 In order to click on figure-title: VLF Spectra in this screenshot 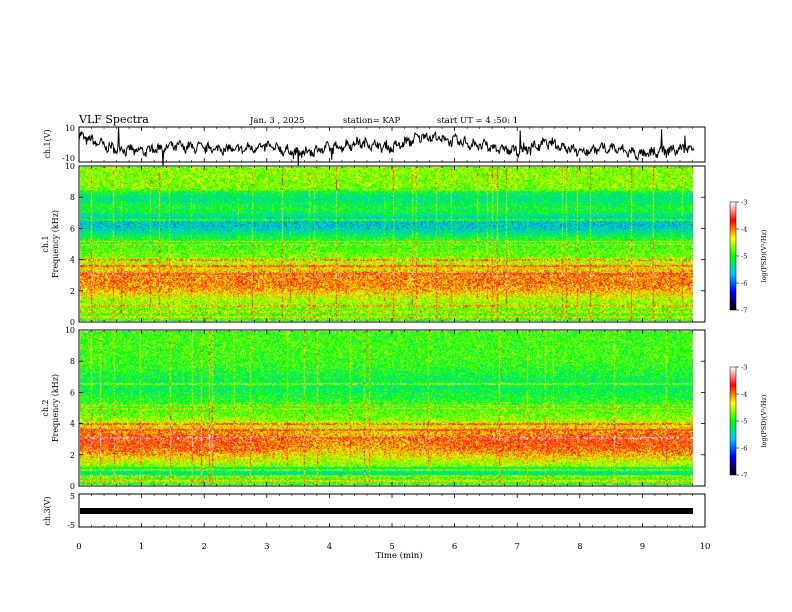, I will do `click(113, 119)`.